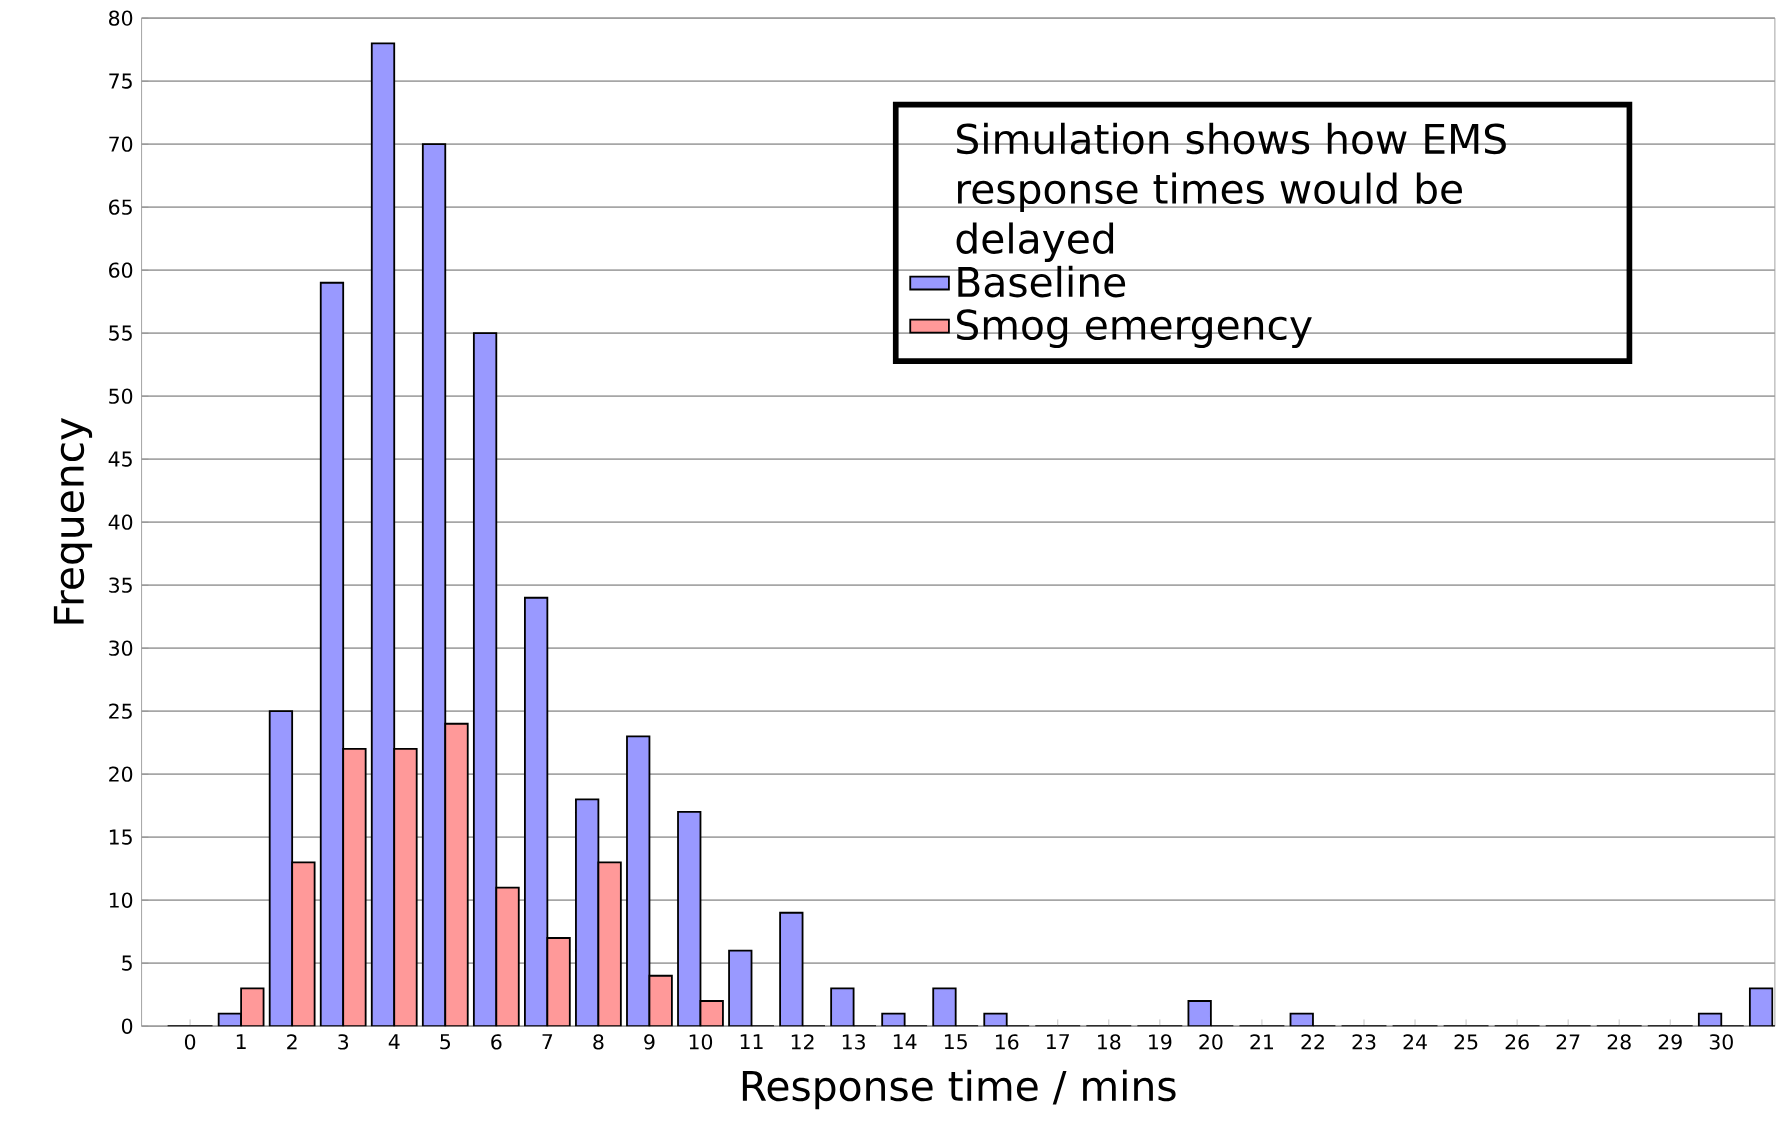 This screenshot has height=1134, width=1776. Describe the element at coordinates (121, 396) in the screenshot. I see `y-tick-label: 50` at that location.